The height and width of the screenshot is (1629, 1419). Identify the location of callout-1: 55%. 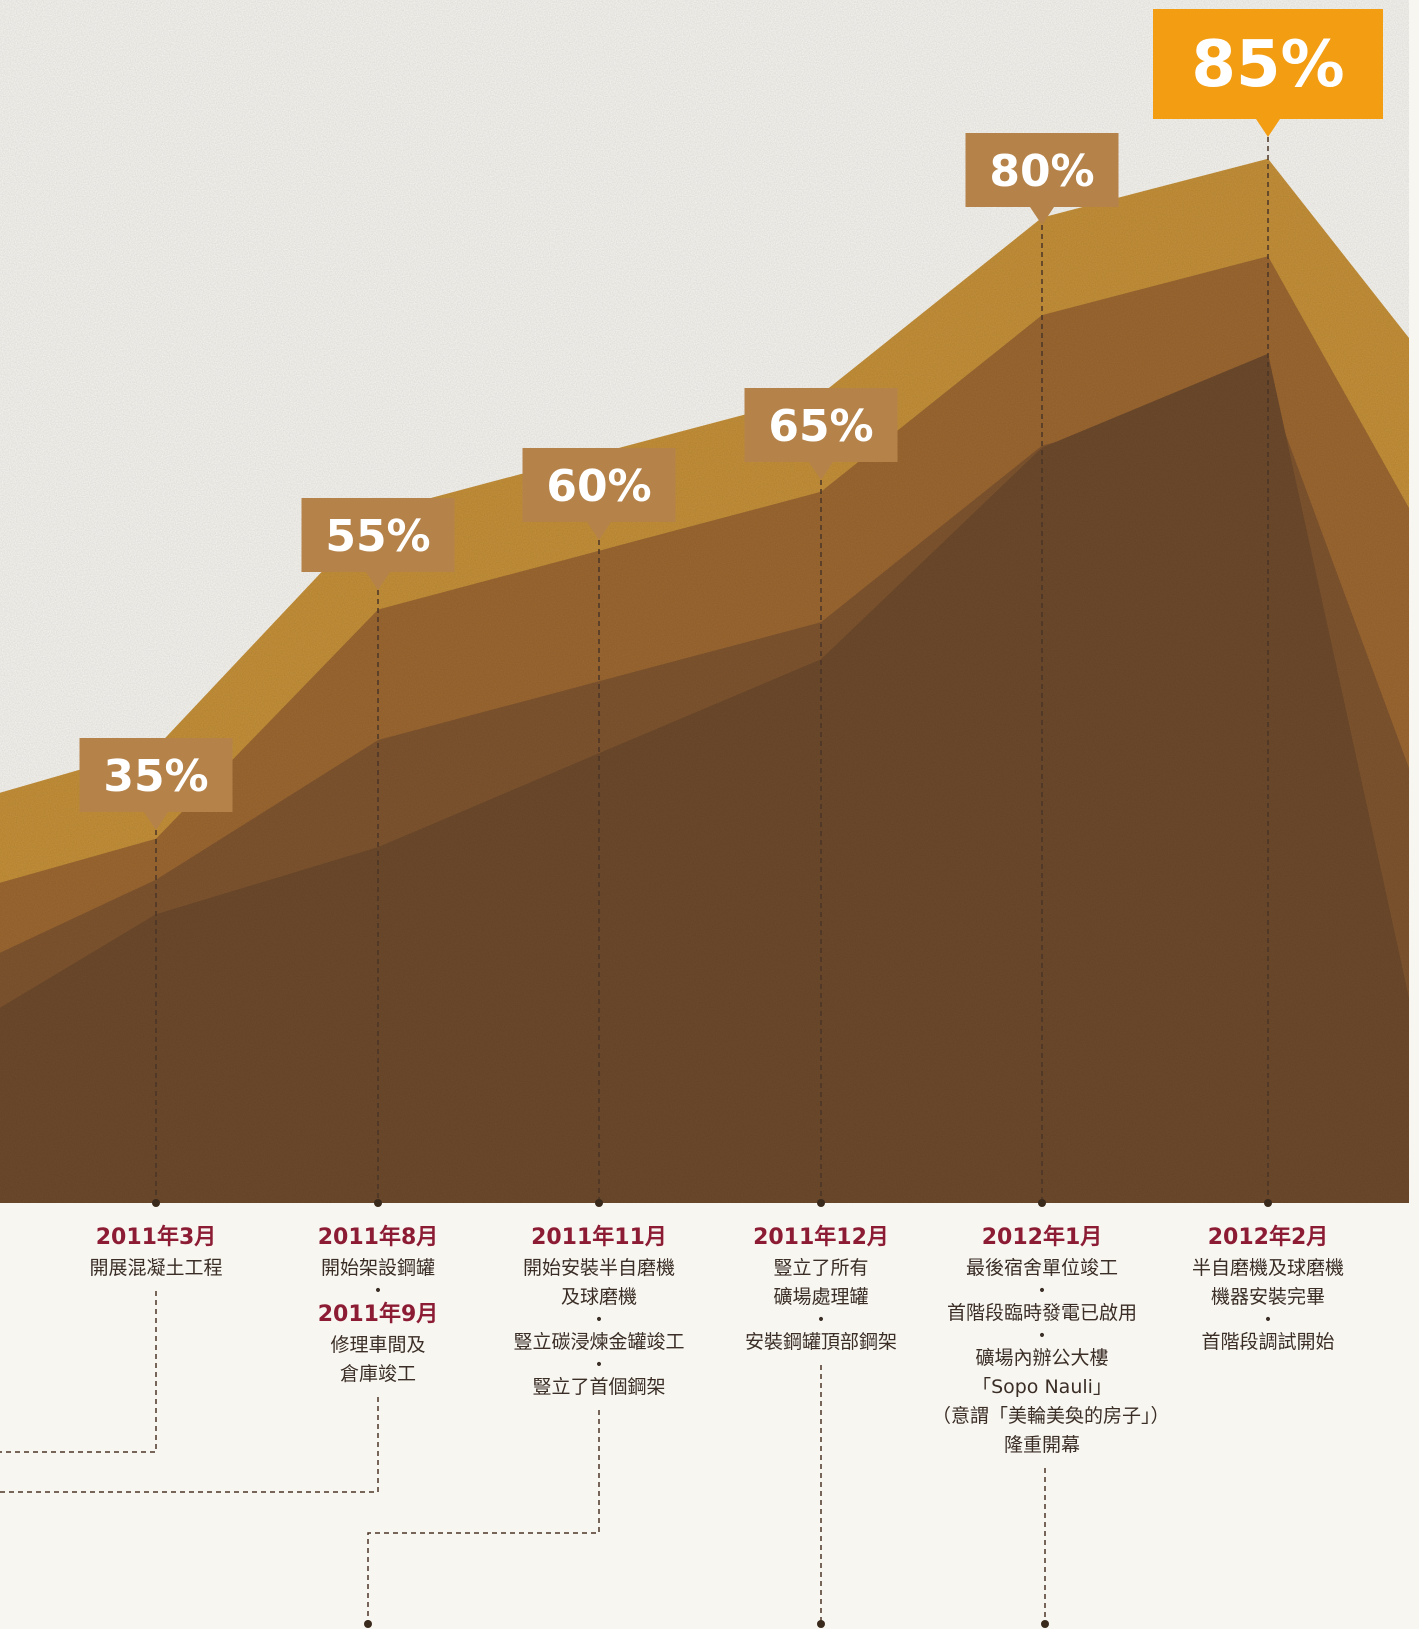
(378, 544).